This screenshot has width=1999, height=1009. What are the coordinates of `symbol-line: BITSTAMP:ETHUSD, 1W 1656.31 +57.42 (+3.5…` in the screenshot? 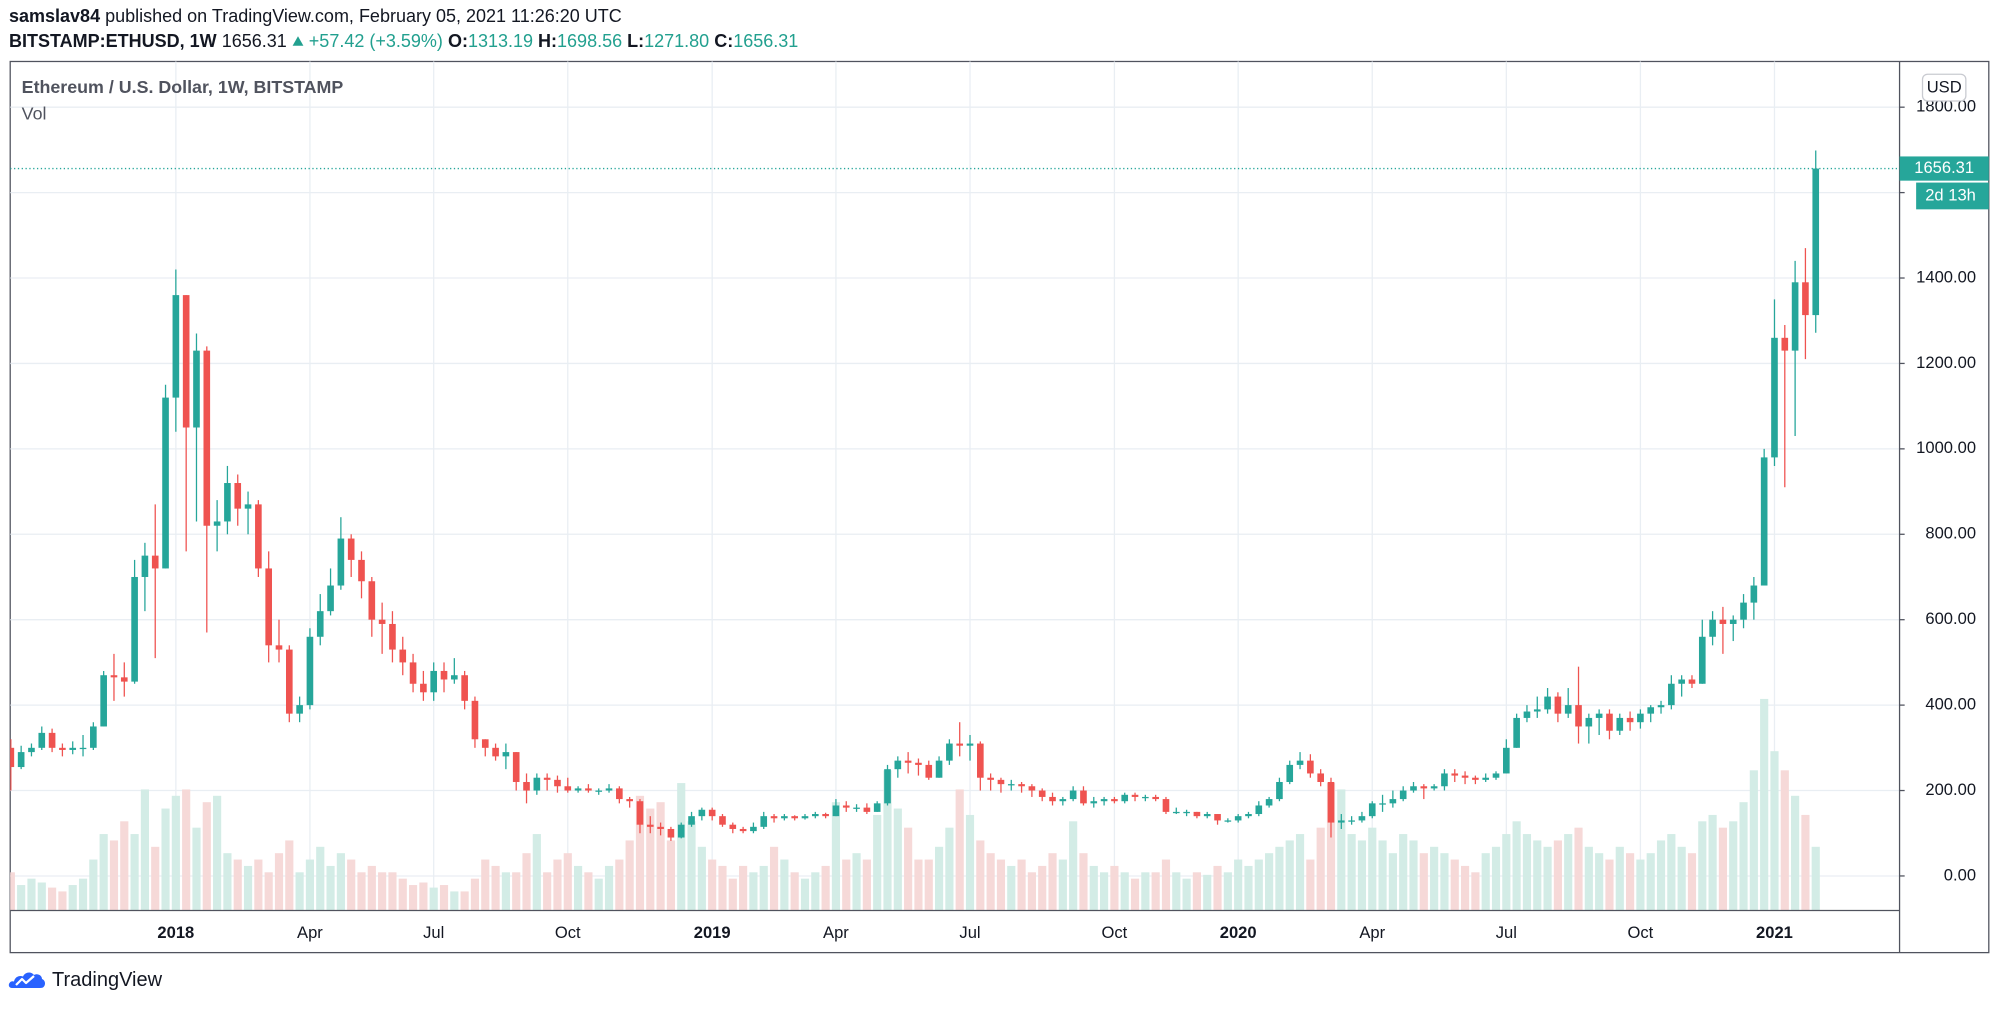 It's located at (403, 41).